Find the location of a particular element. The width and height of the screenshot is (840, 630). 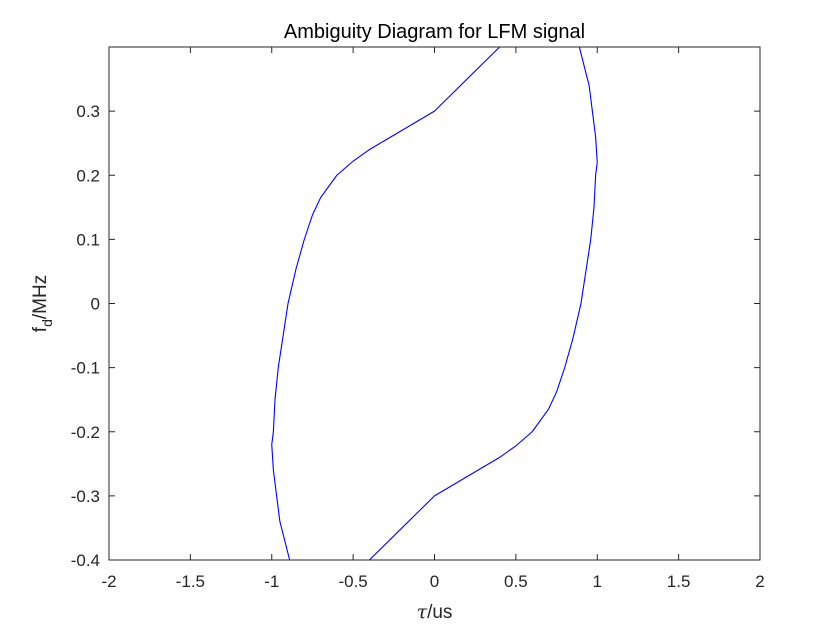

x-tick-label: -1 is located at coordinates (271, 581).